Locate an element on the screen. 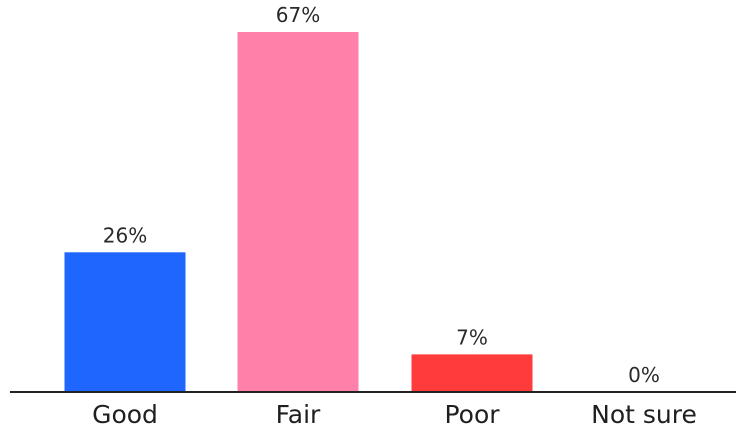 This screenshot has width=746, height=429. category-label-fair: Fair is located at coordinates (298, 414).